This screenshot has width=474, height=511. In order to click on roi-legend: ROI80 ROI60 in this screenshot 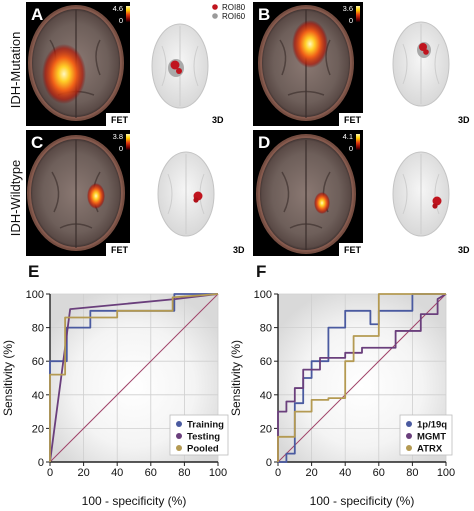, I will do `click(229, 12)`.